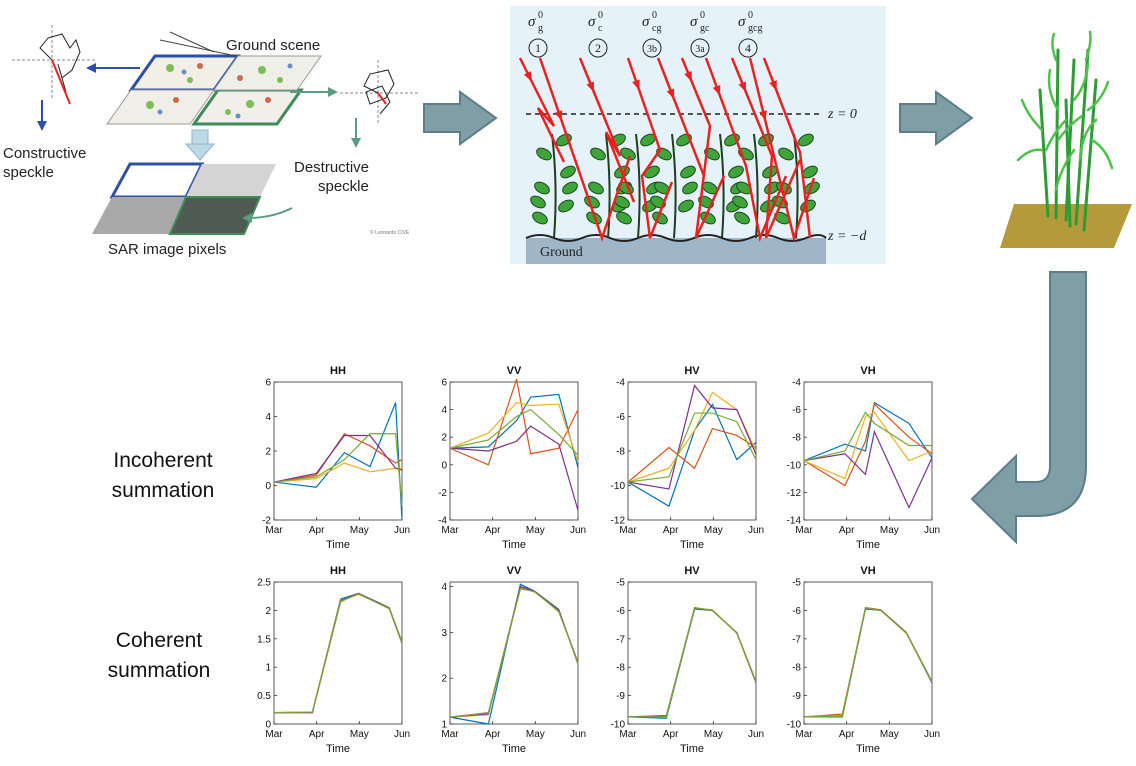 The image size is (1136, 766). Describe the element at coordinates (842, 114) in the screenshot. I see `z-top-label: z = 0` at that location.